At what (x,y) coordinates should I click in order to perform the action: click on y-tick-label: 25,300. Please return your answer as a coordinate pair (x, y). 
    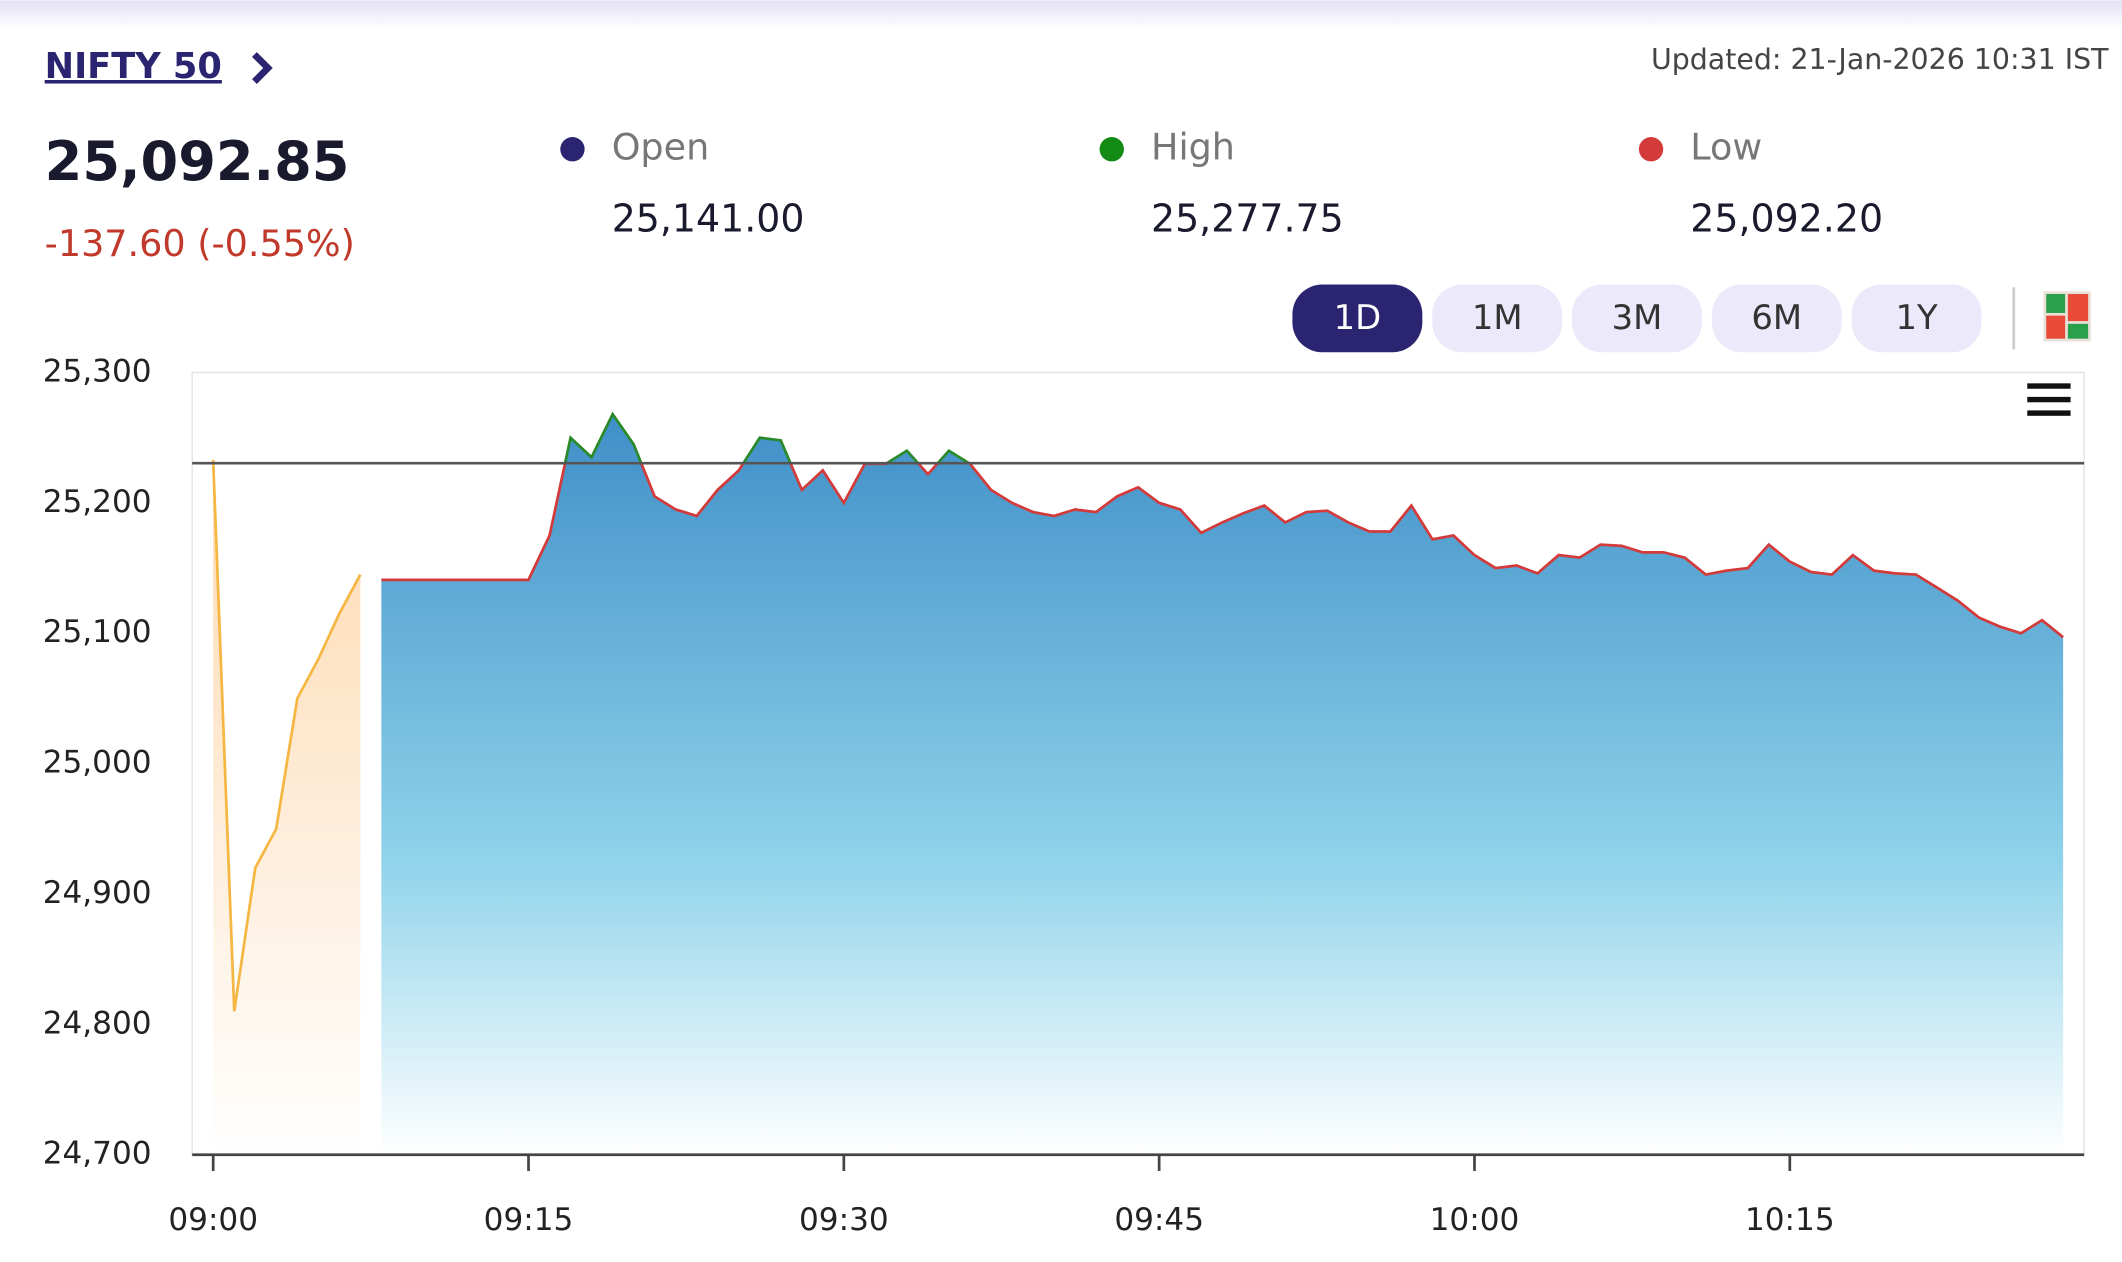
    Looking at the image, I should click on (97, 372).